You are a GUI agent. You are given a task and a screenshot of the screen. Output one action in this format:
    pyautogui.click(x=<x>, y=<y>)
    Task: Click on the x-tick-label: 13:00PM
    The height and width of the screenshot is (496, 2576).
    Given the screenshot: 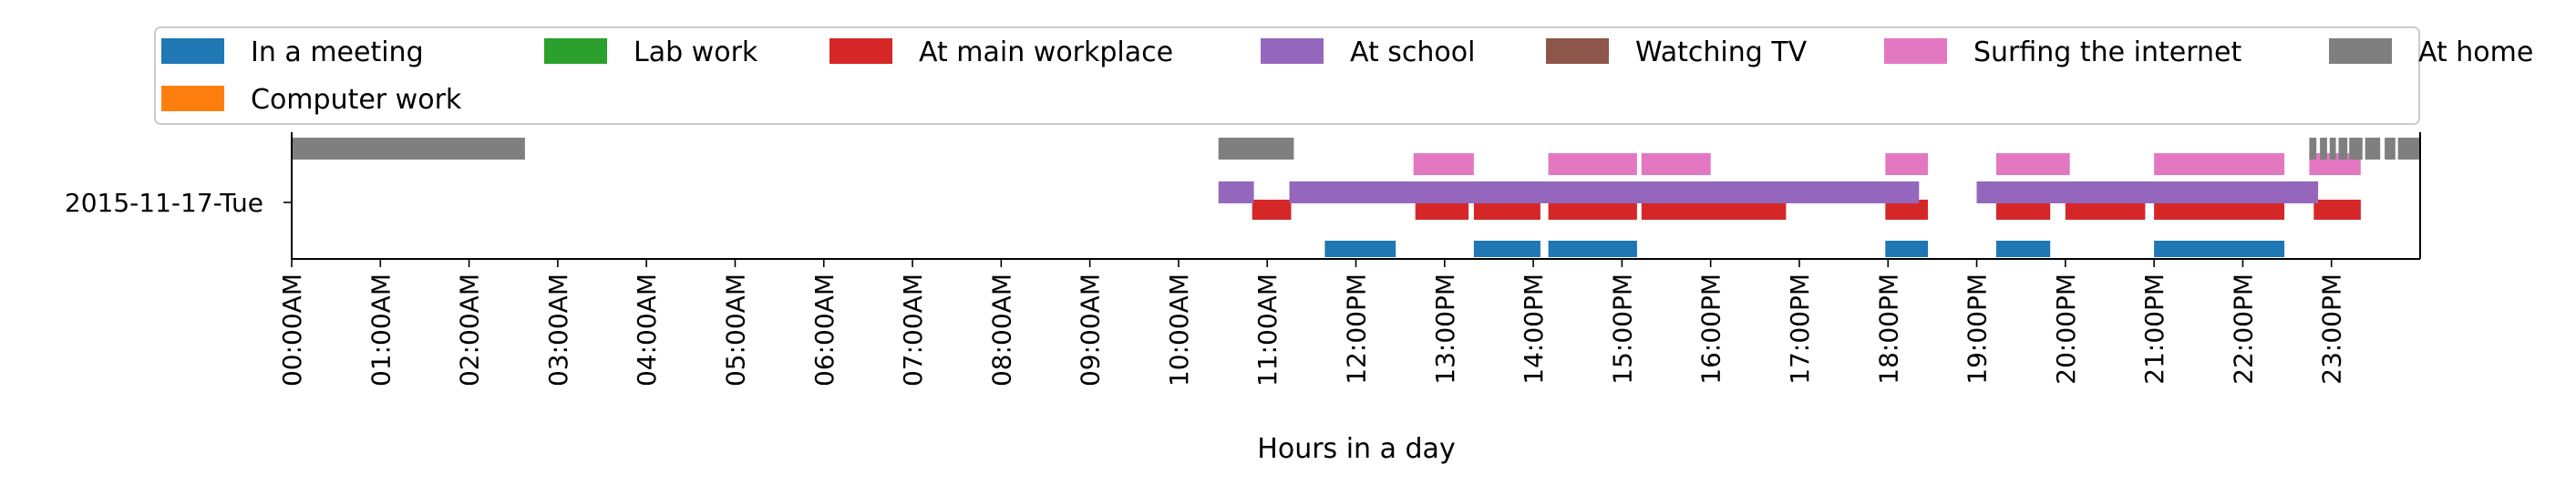 What is the action you would take?
    pyautogui.click(x=1445, y=329)
    